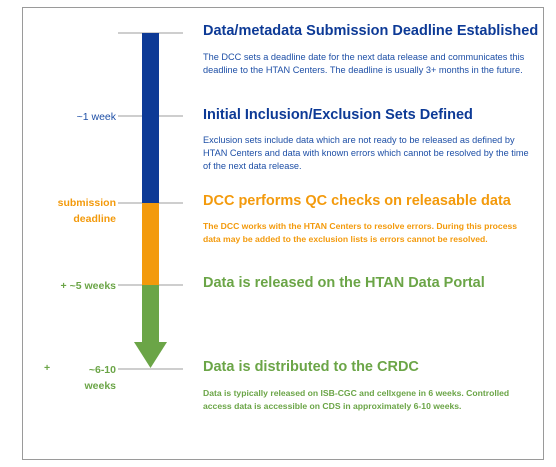 Image resolution: width=556 pixels, height=467 pixels. I want to click on arrow-segment-green, so click(150, 314).